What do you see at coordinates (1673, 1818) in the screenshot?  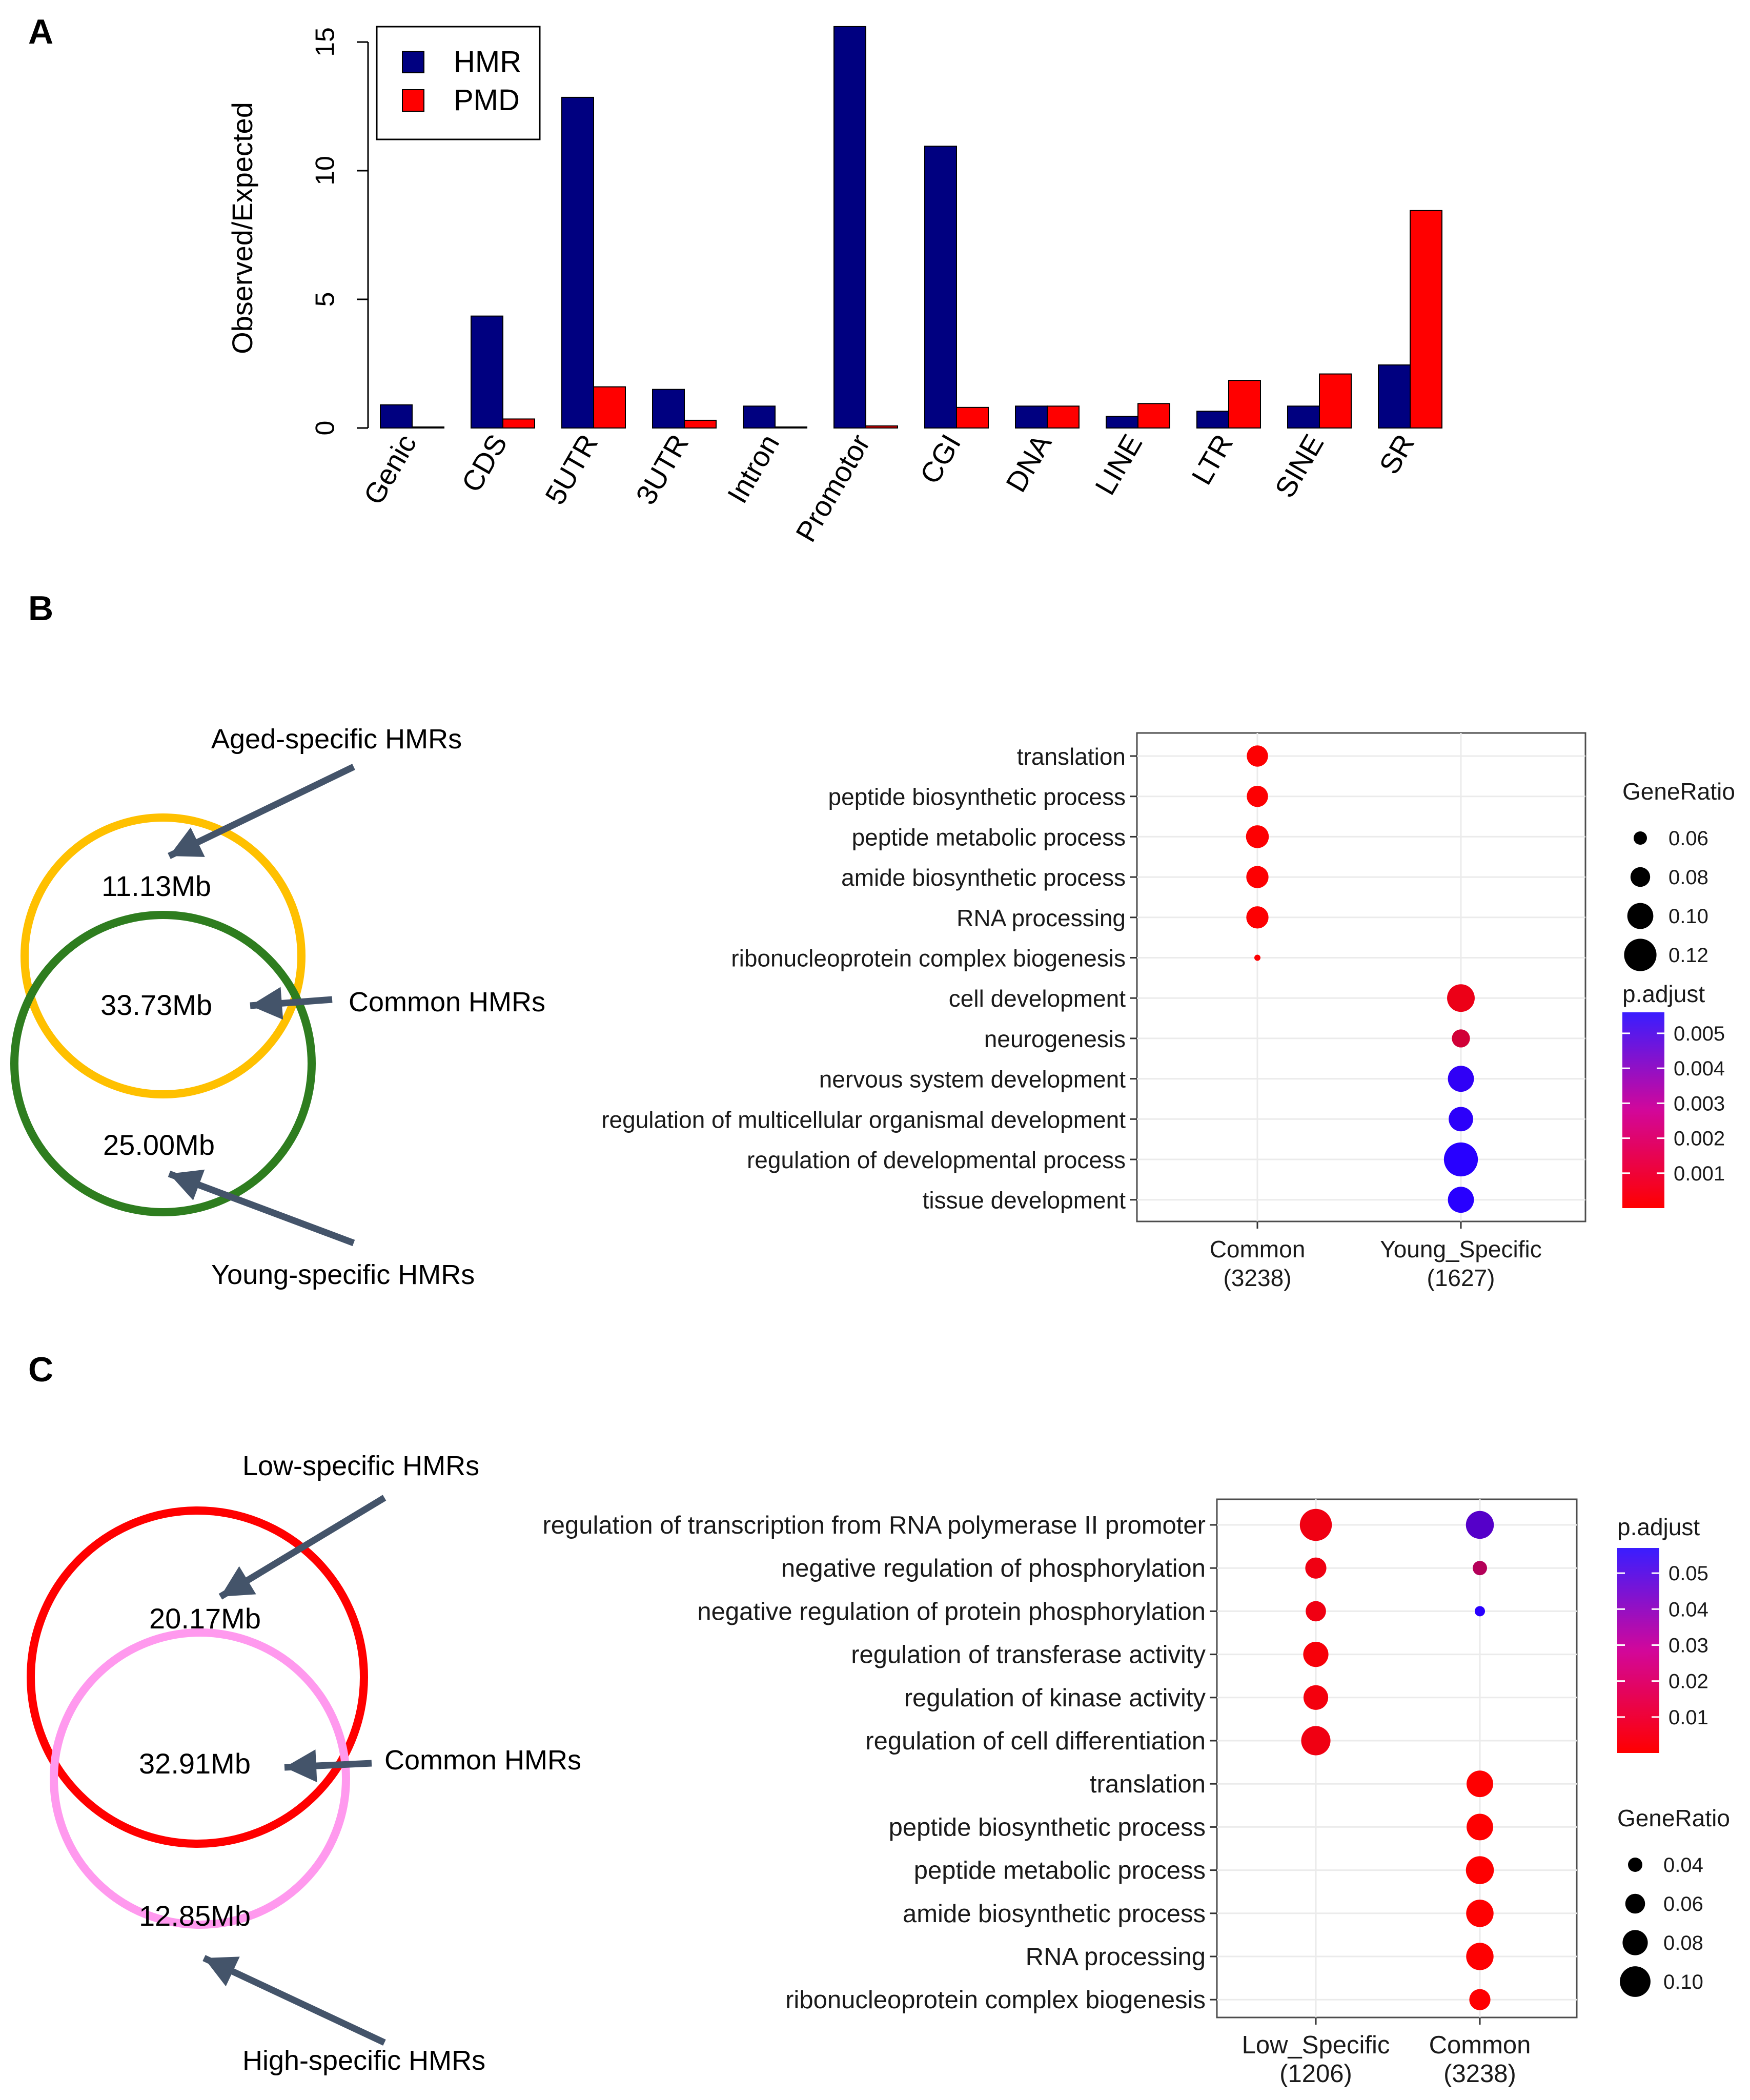 I see `panel-c-size-legend-title: GeneRatio` at bounding box center [1673, 1818].